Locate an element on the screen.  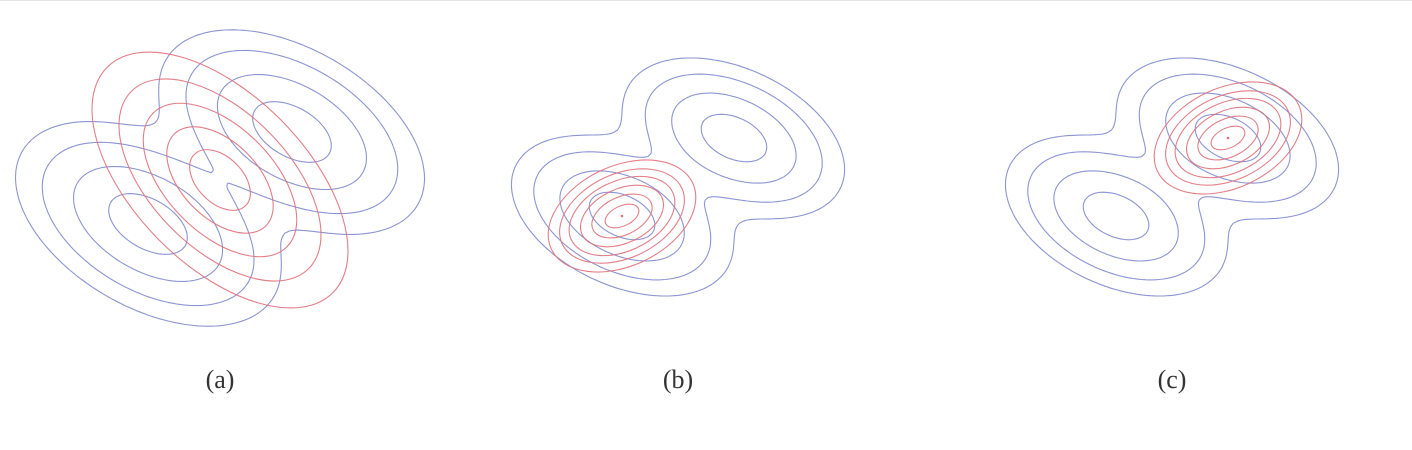
panel-caption-c: (c) is located at coordinates (1172, 379).